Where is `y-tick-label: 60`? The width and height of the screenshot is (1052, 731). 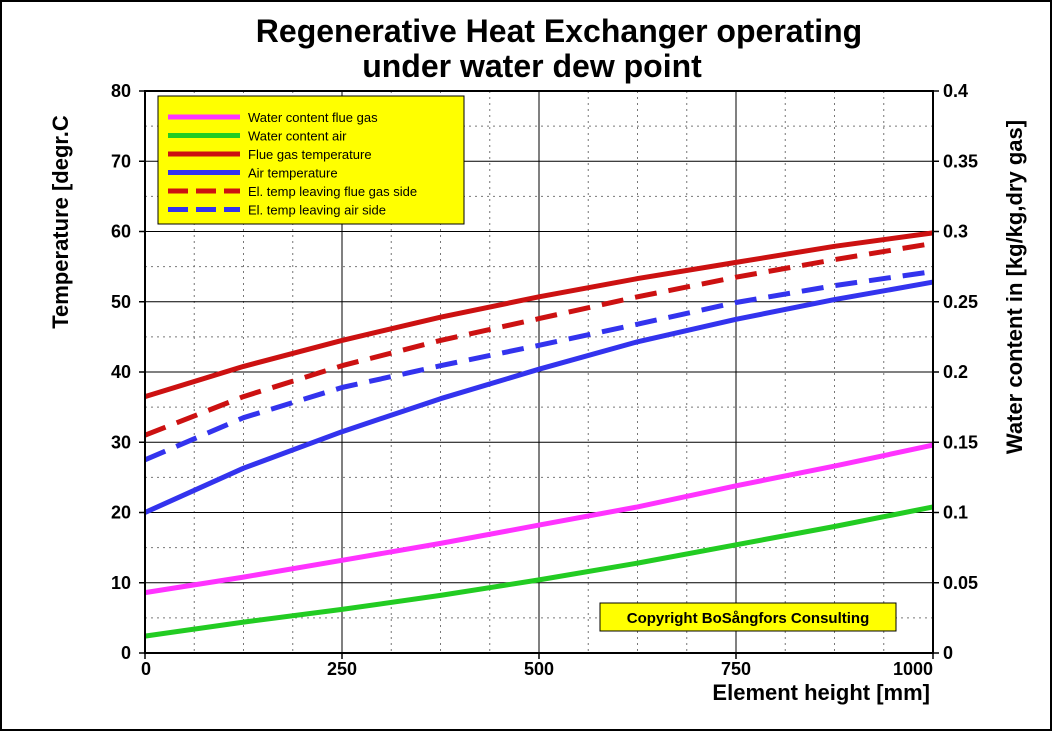 y-tick-label: 60 is located at coordinates (121, 232).